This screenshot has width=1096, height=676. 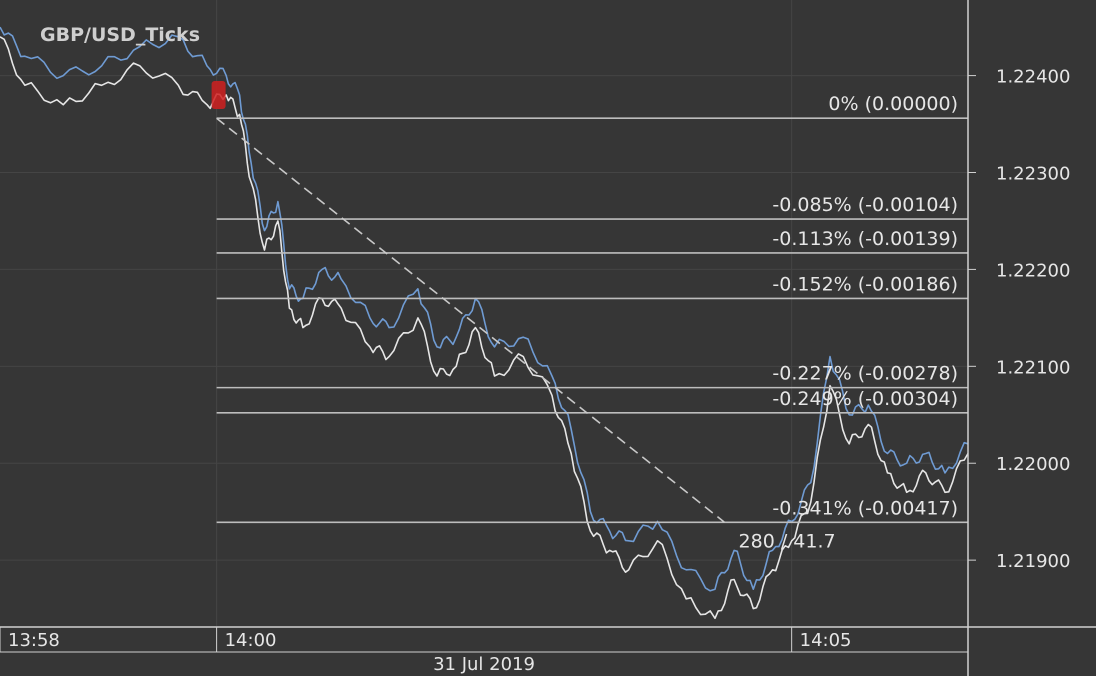 I want to click on x-tick-label-2: 14:05, so click(x=826, y=640).